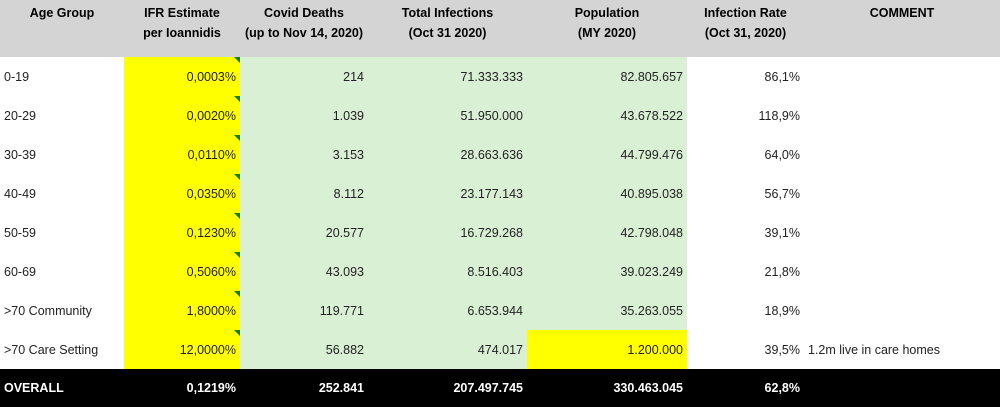 The width and height of the screenshot is (1000, 407). Describe the element at coordinates (745, 349) in the screenshot. I see `rate-cell: 39,5%` at that location.